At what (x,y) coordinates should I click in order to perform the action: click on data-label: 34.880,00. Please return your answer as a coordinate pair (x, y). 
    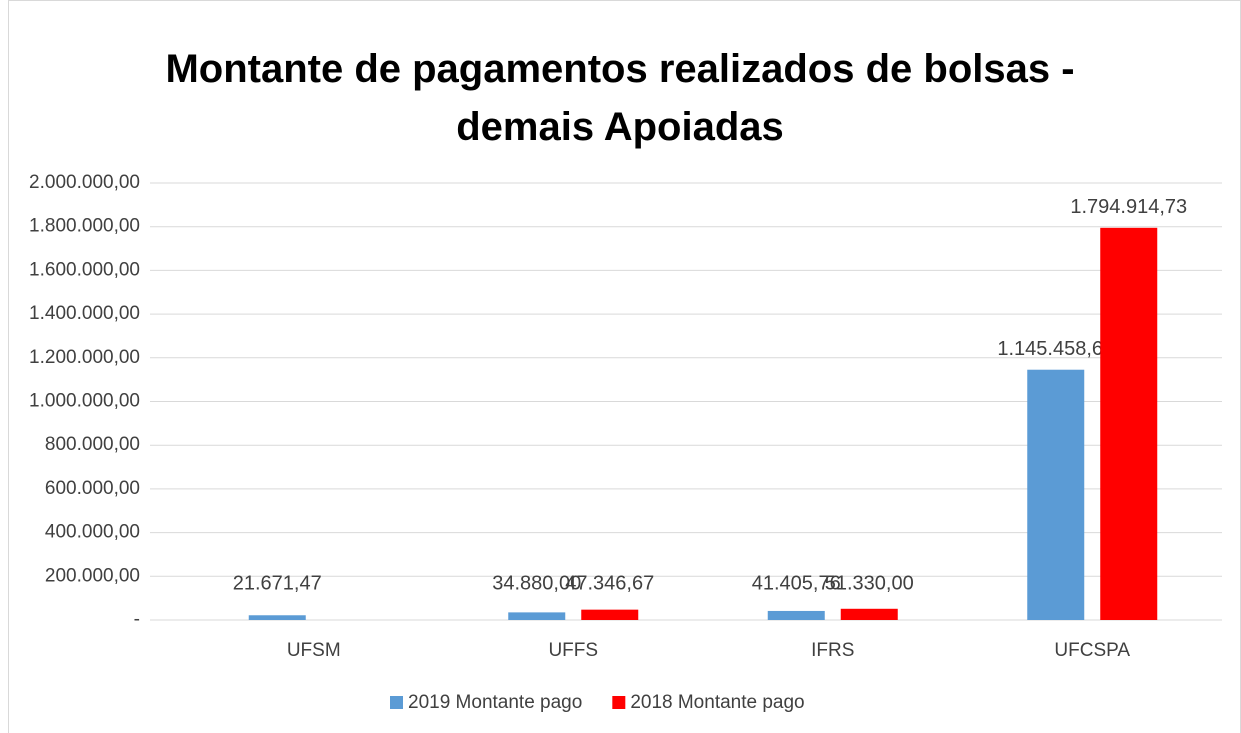
    Looking at the image, I should click on (536, 583).